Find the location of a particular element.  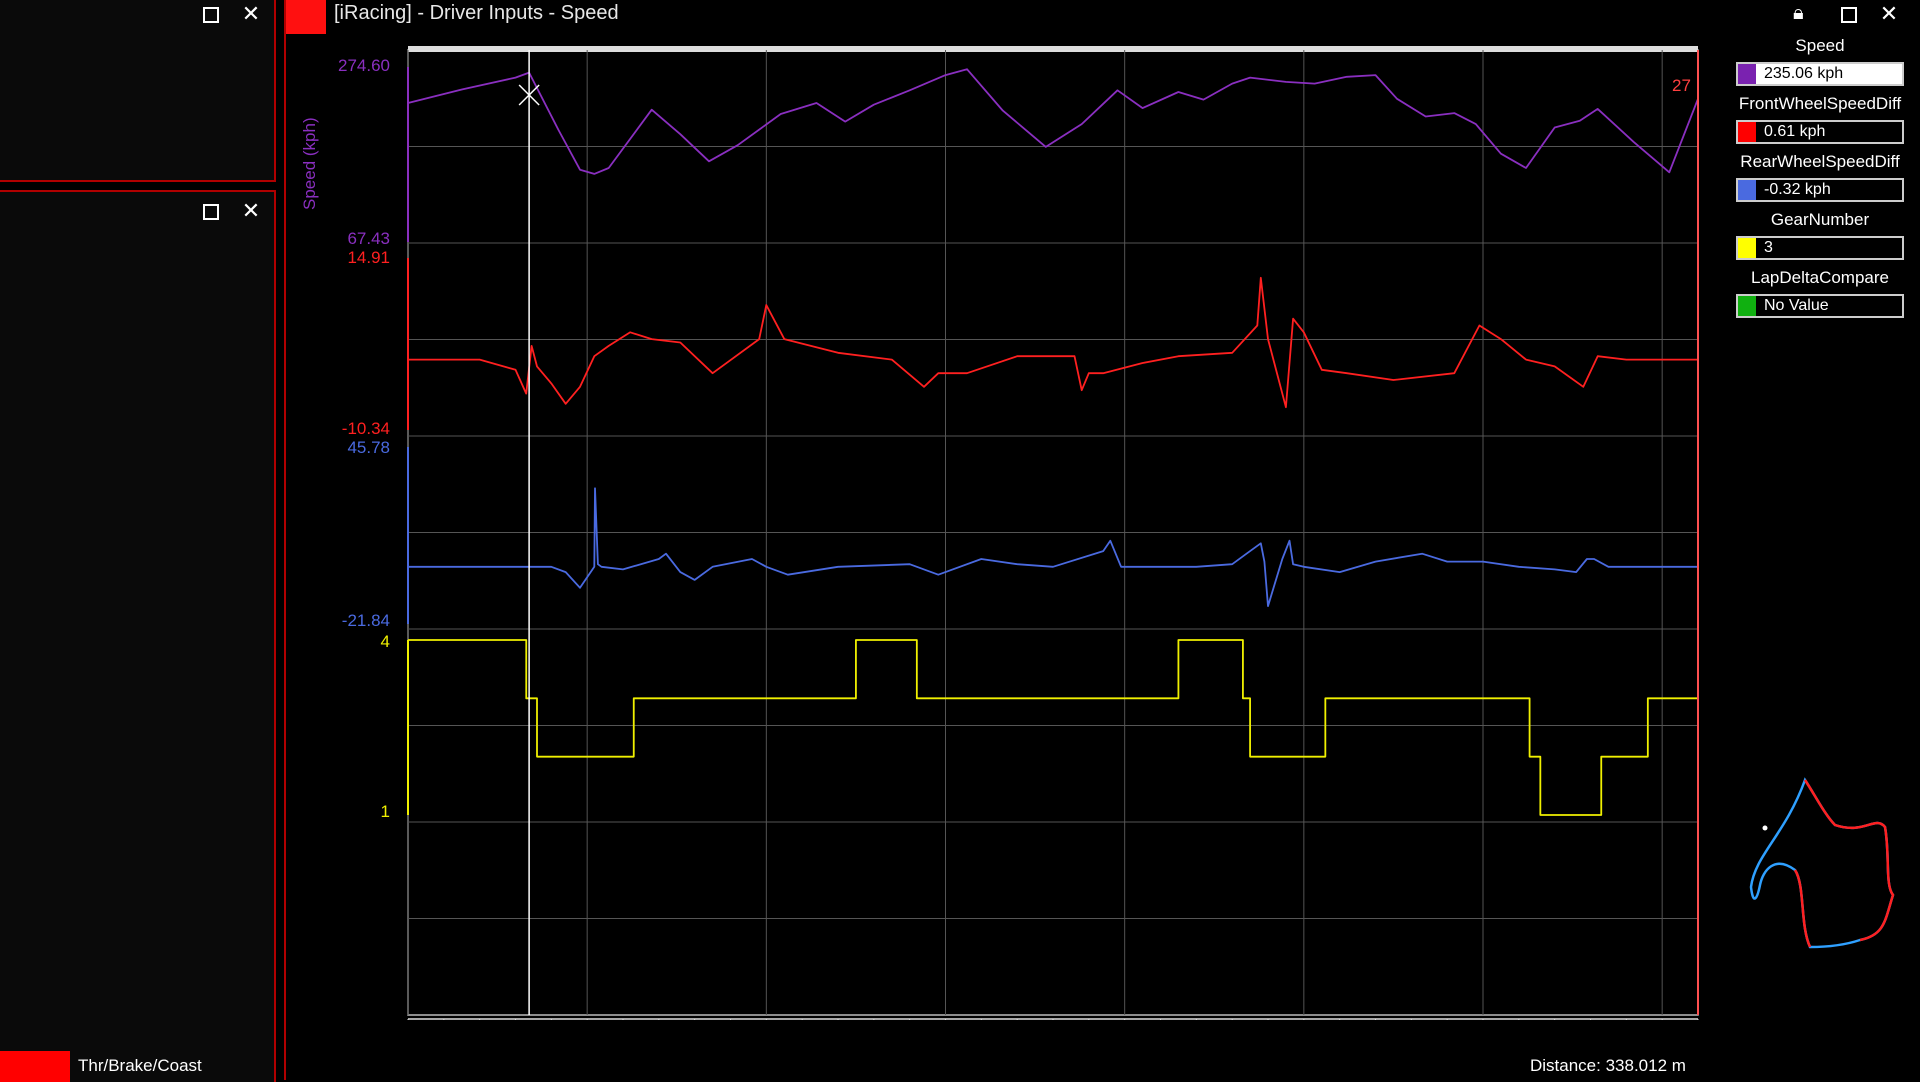

series-line-FrontWheelSpeedDiff is located at coordinates (1053, 342).